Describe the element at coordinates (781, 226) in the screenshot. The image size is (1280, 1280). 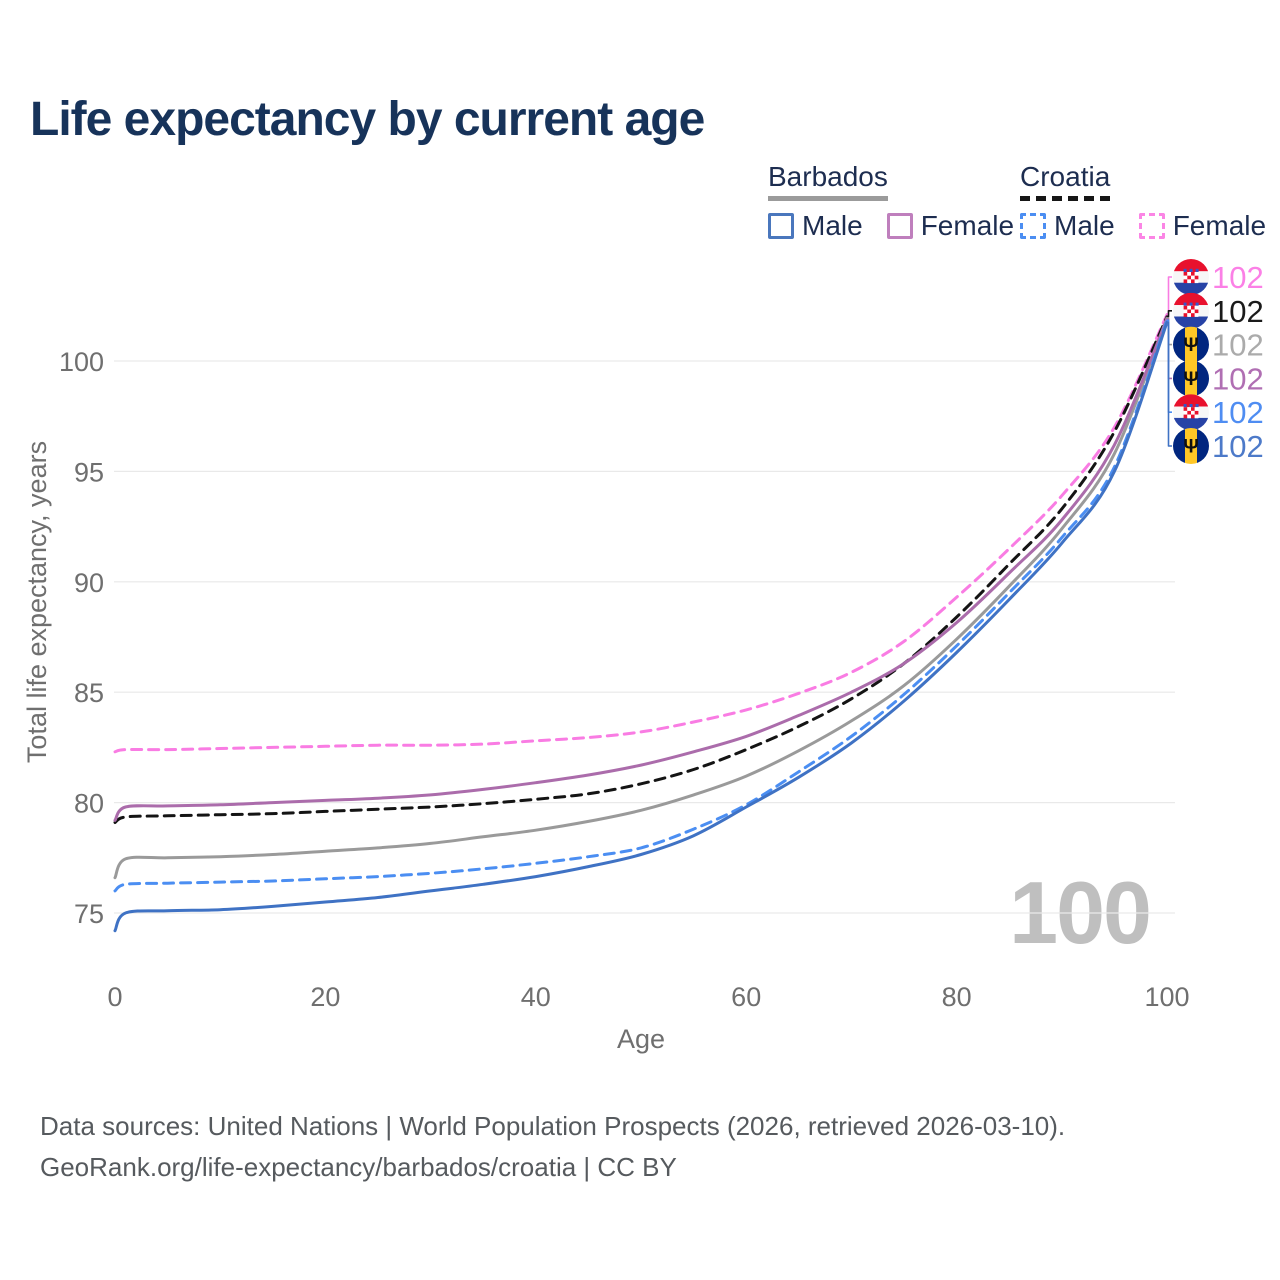
I see `barbados-male-swatch-icon` at that location.